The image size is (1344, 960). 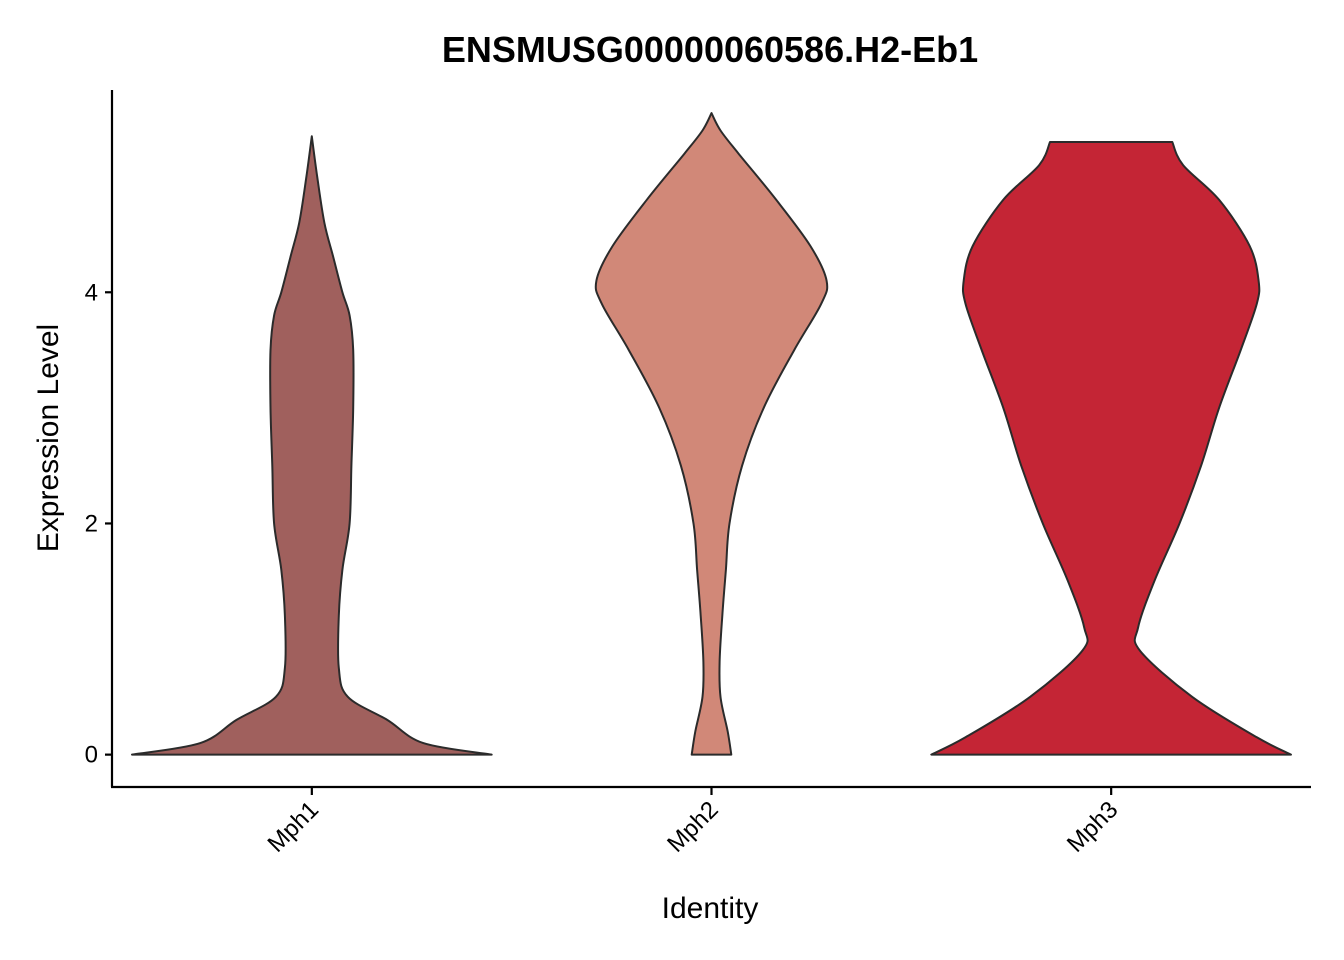 I want to click on chart-title: ENSMUSG00000060586.H2-Eb1, so click(x=710, y=49).